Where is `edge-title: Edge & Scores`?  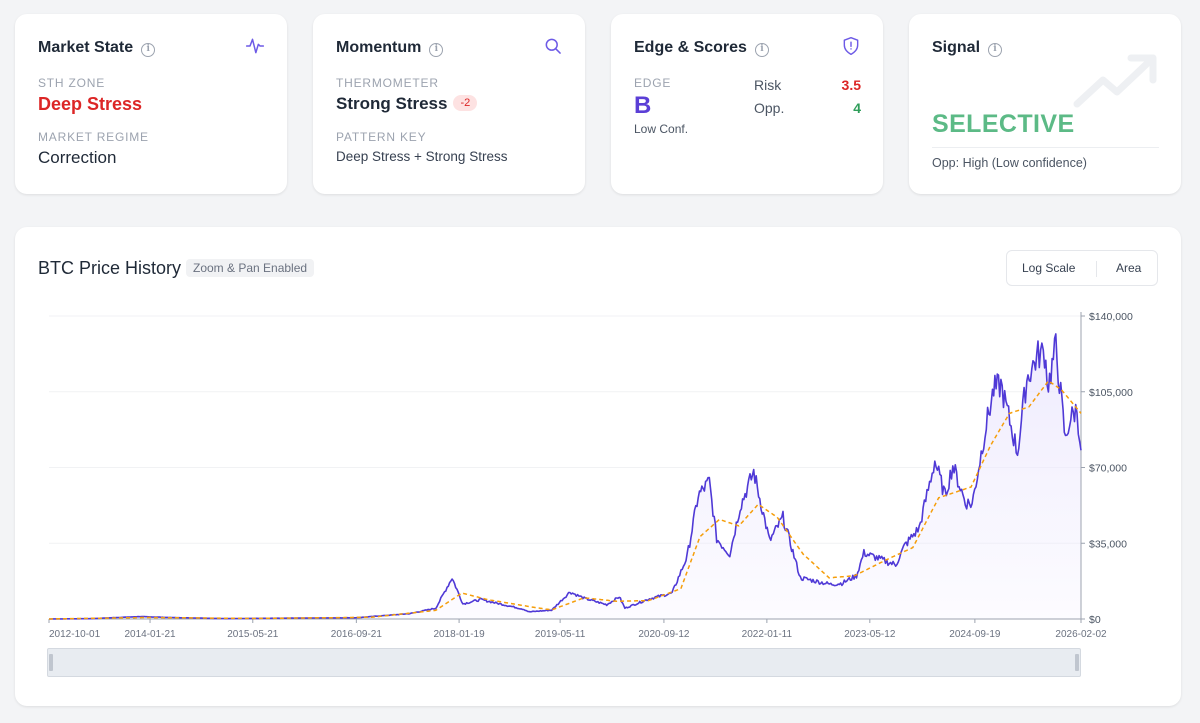 edge-title: Edge & Scores is located at coordinates (690, 47).